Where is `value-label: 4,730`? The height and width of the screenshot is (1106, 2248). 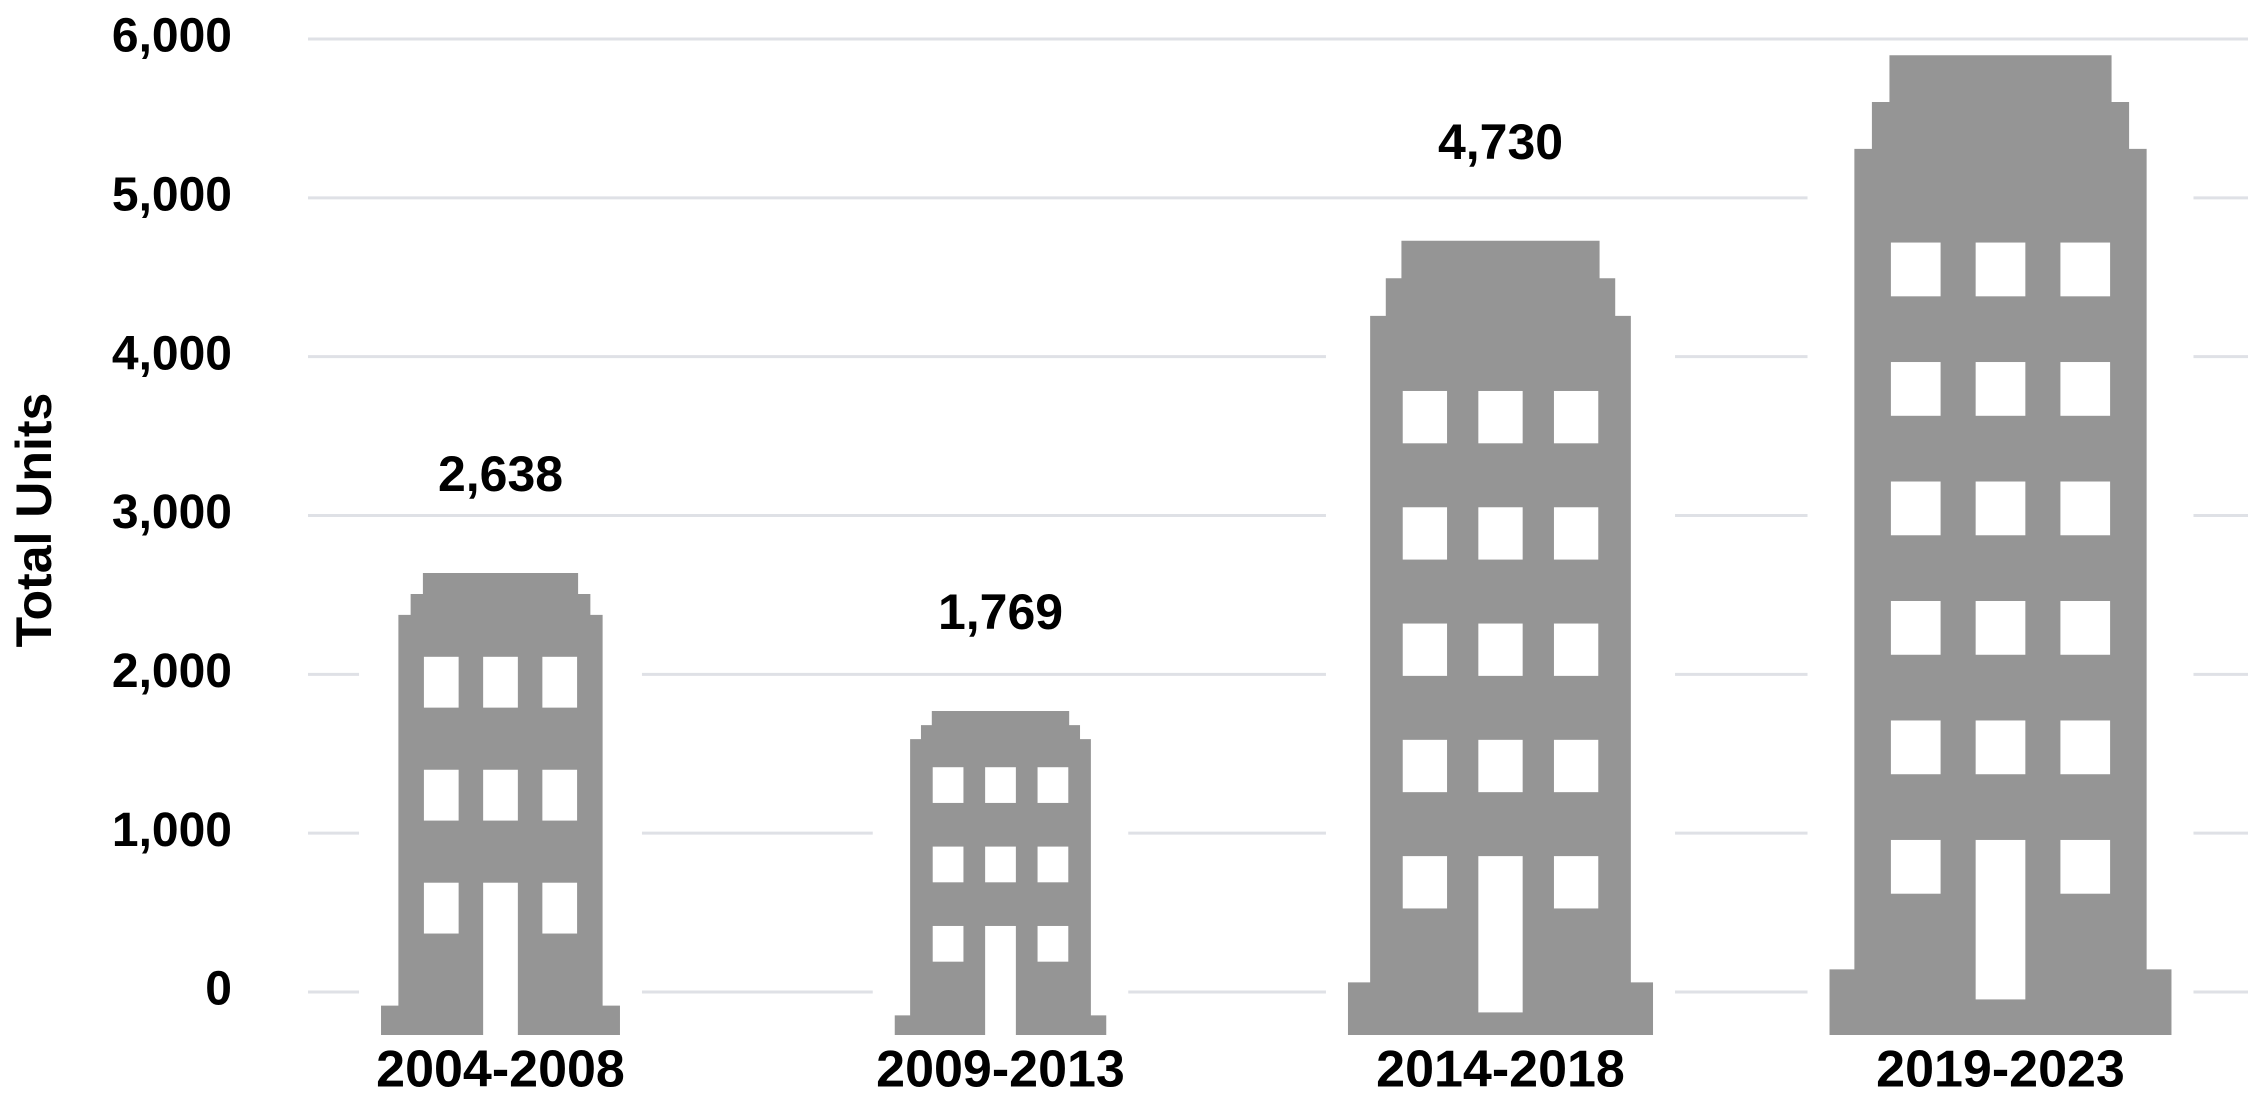 value-label: 4,730 is located at coordinates (1500, 142).